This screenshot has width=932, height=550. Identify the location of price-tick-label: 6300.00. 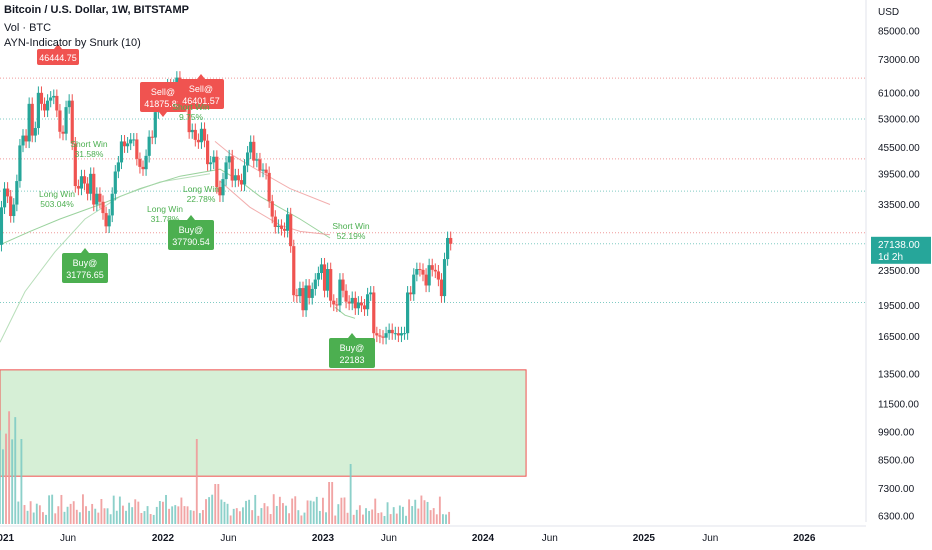
(896, 517).